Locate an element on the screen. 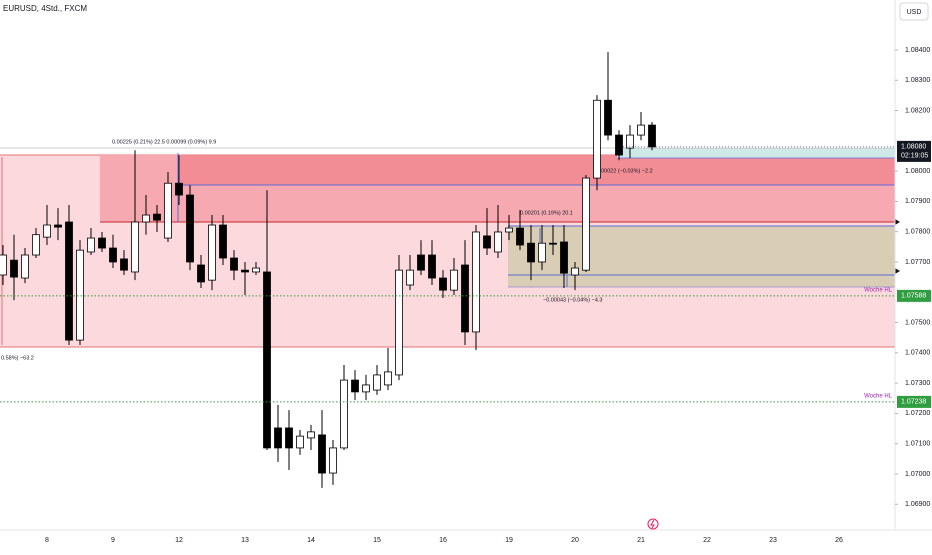  y-tick-label: 1.08200 is located at coordinates (917, 110).